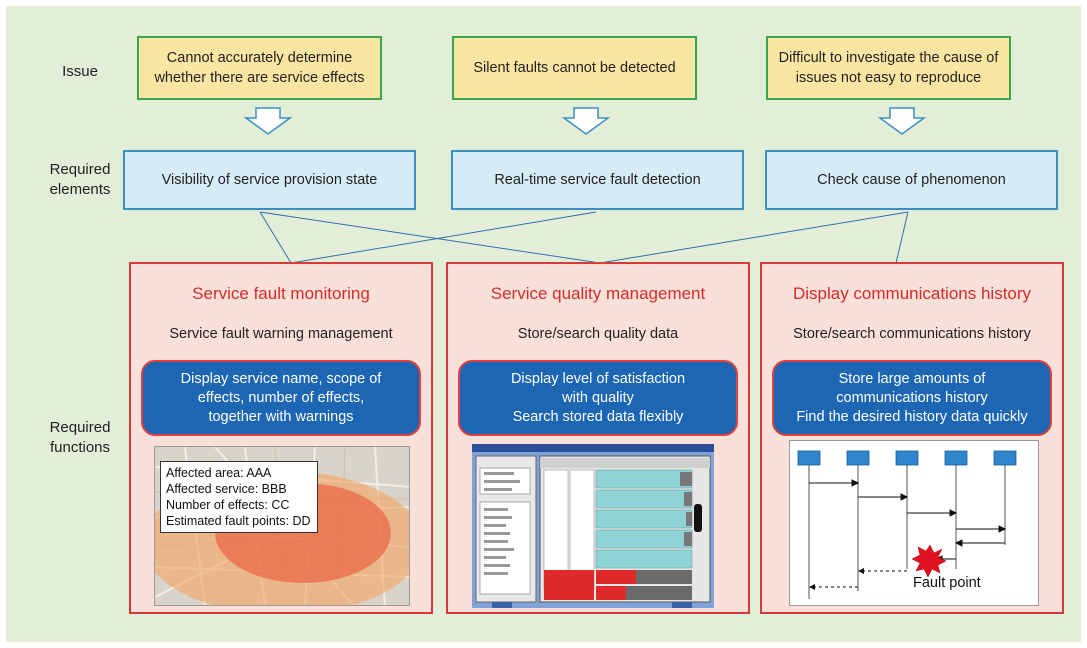 This screenshot has height=648, width=1087. I want to click on row-label-required-elements: Required elements, so click(80, 179).